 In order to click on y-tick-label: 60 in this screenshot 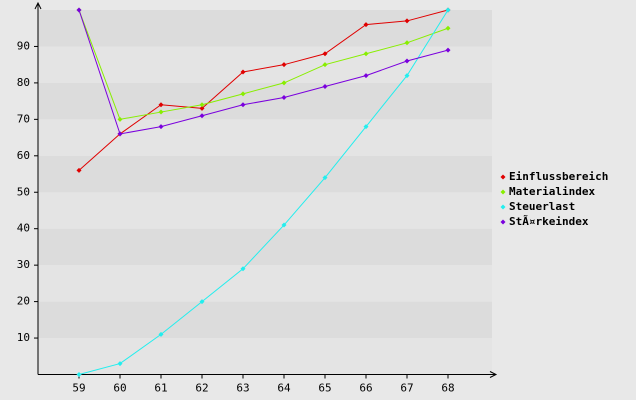, I will do `click(23, 155)`.